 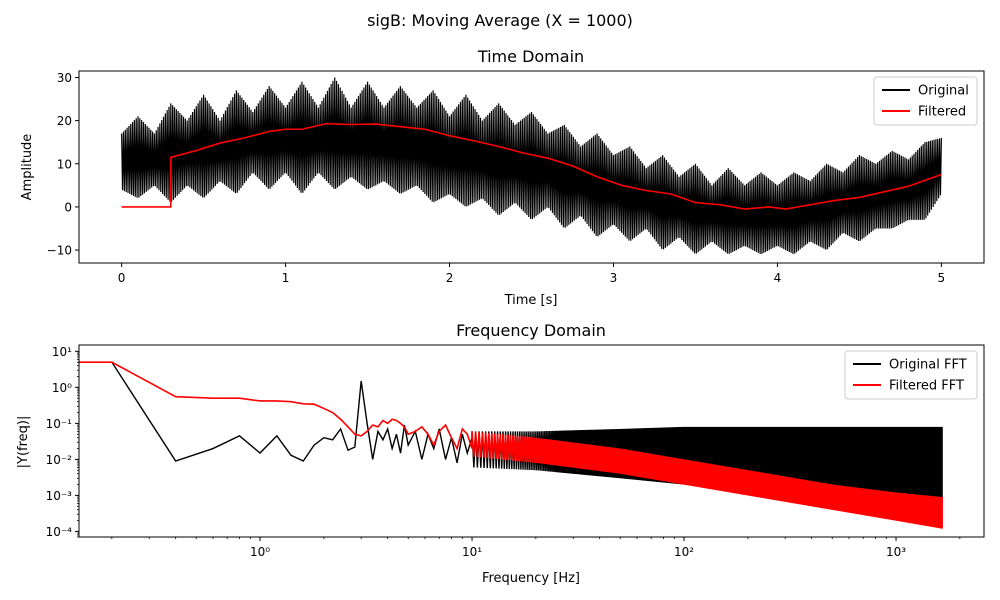 I want to click on y-tick-label: −10, so click(x=59, y=251).